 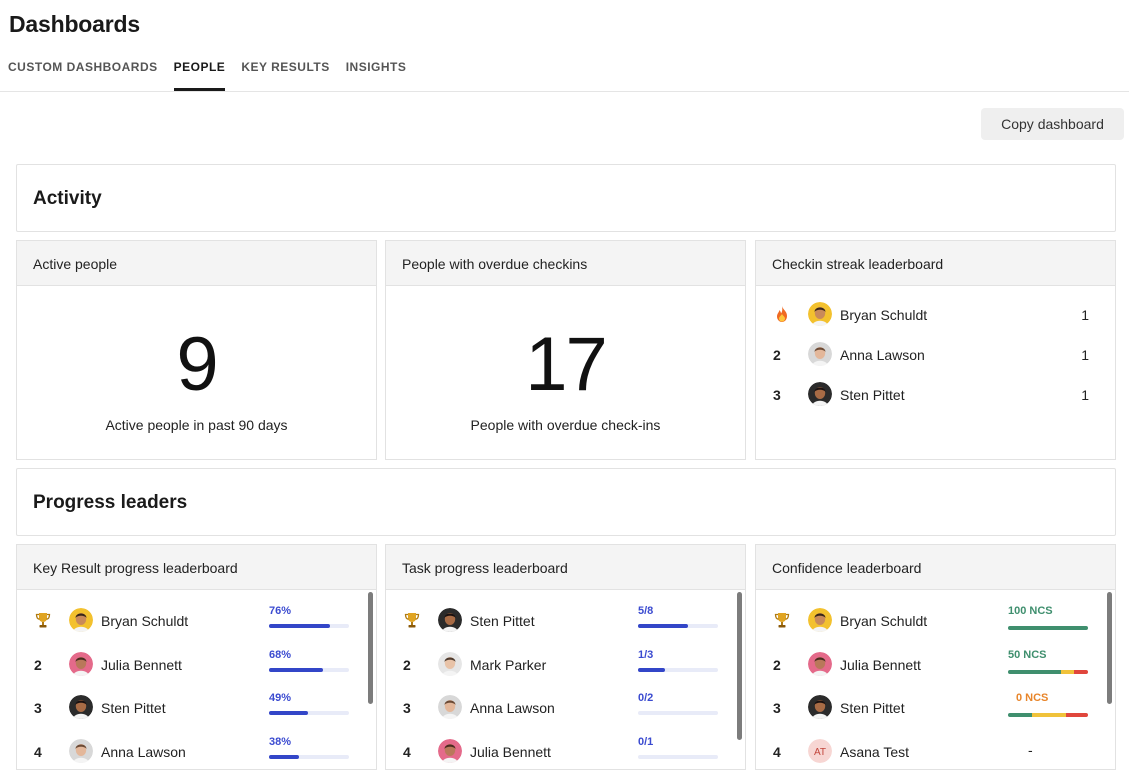 What do you see at coordinates (1109, 648) in the screenshot?
I see `confidence-scrollbar` at bounding box center [1109, 648].